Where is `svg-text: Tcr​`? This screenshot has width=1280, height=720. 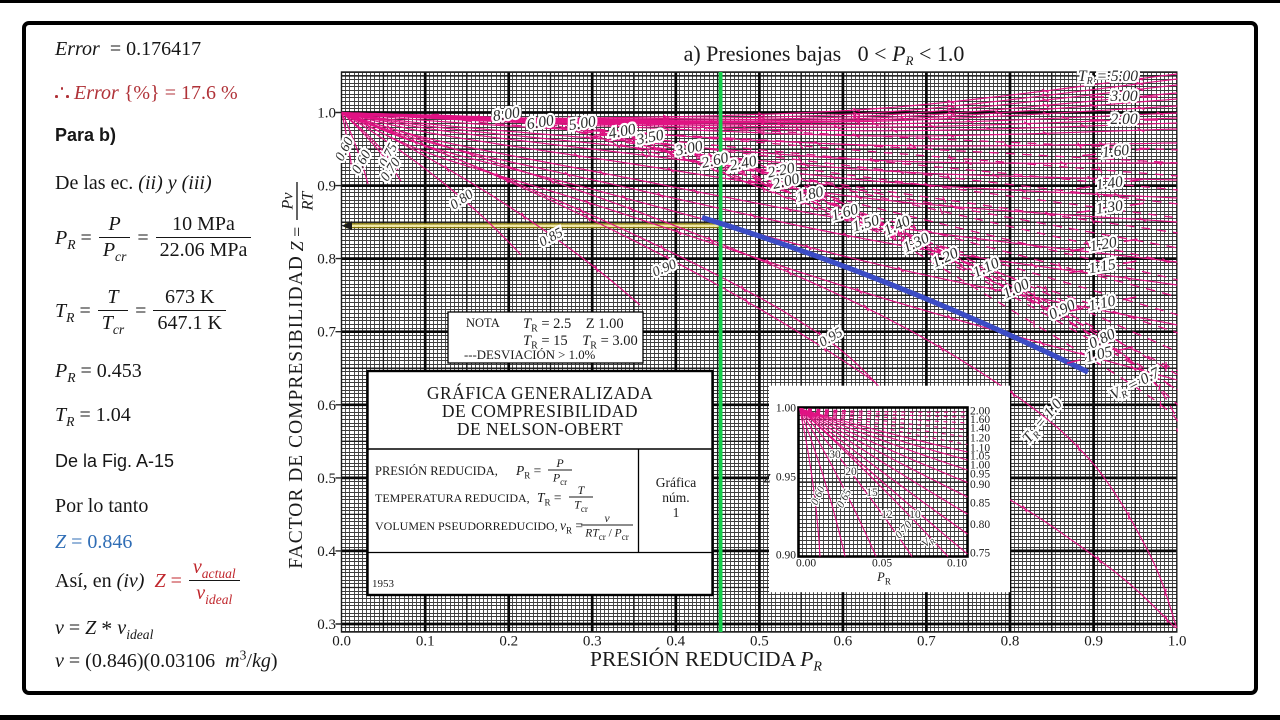
svg-text: Tcr​ is located at coordinates (581, 506).